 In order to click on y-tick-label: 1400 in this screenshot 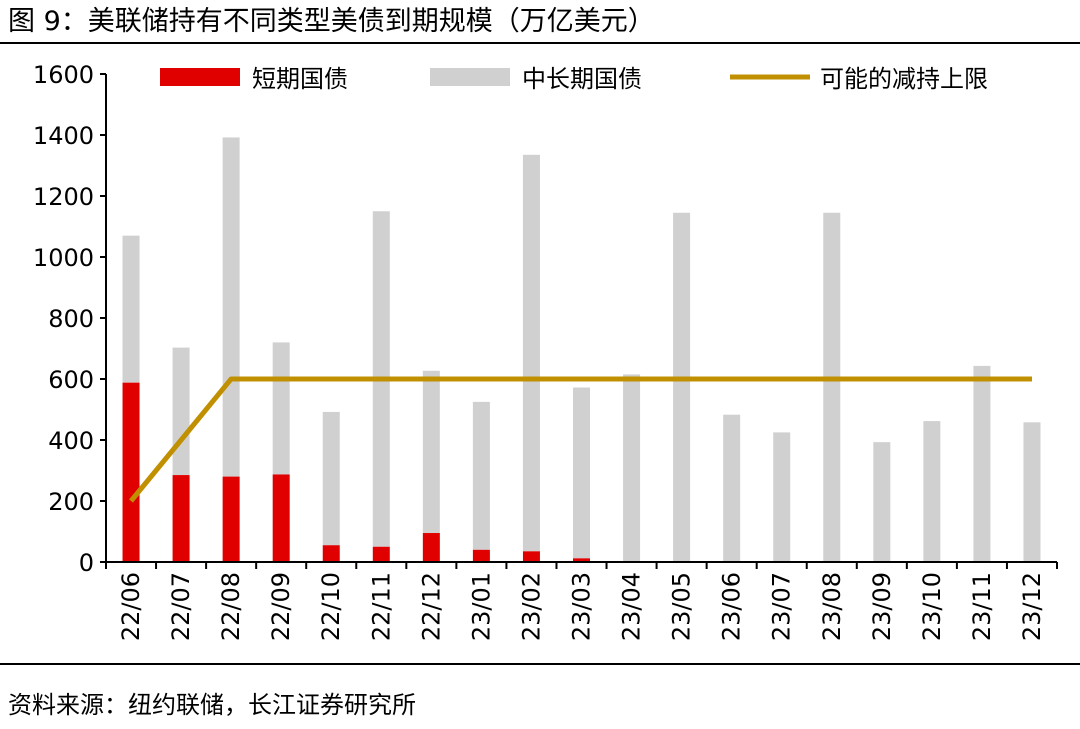, I will do `click(63, 136)`.